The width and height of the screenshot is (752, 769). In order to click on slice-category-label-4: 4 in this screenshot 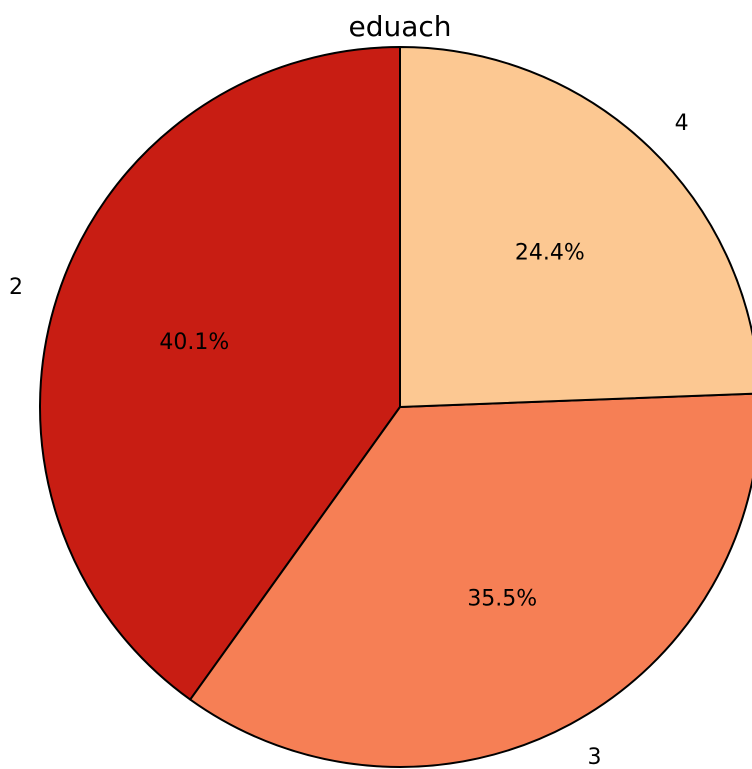, I will do `click(682, 123)`.